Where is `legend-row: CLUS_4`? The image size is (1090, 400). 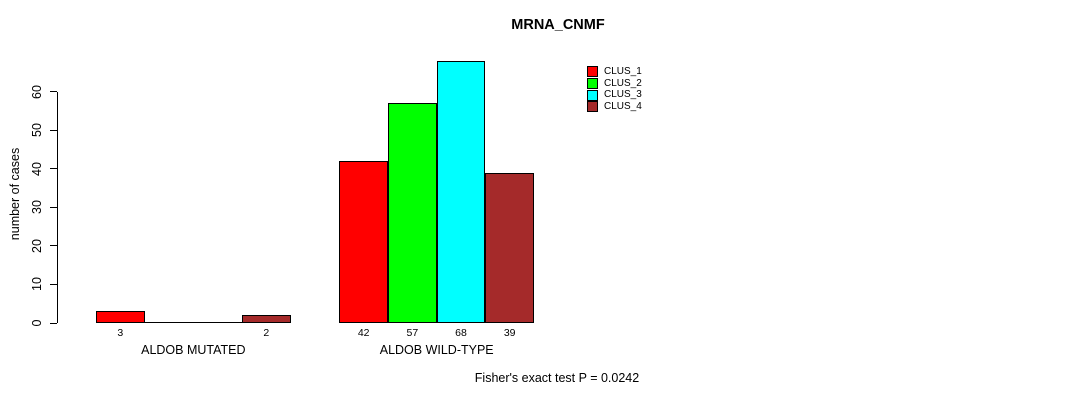 legend-row: CLUS_4 is located at coordinates (614, 107).